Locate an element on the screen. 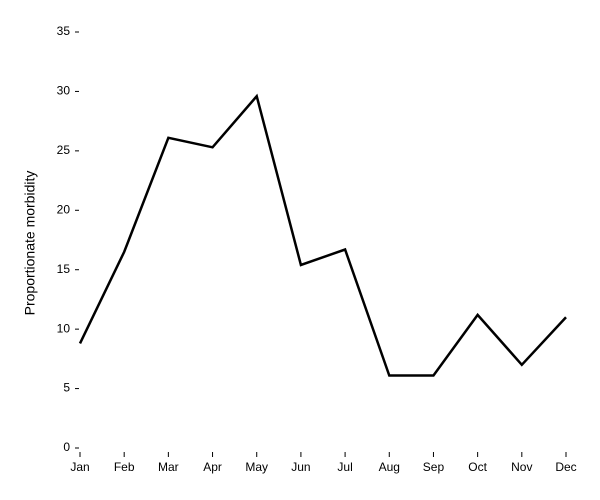 This screenshot has width=600, height=500. y-tick-label: 20 is located at coordinates (64, 209).